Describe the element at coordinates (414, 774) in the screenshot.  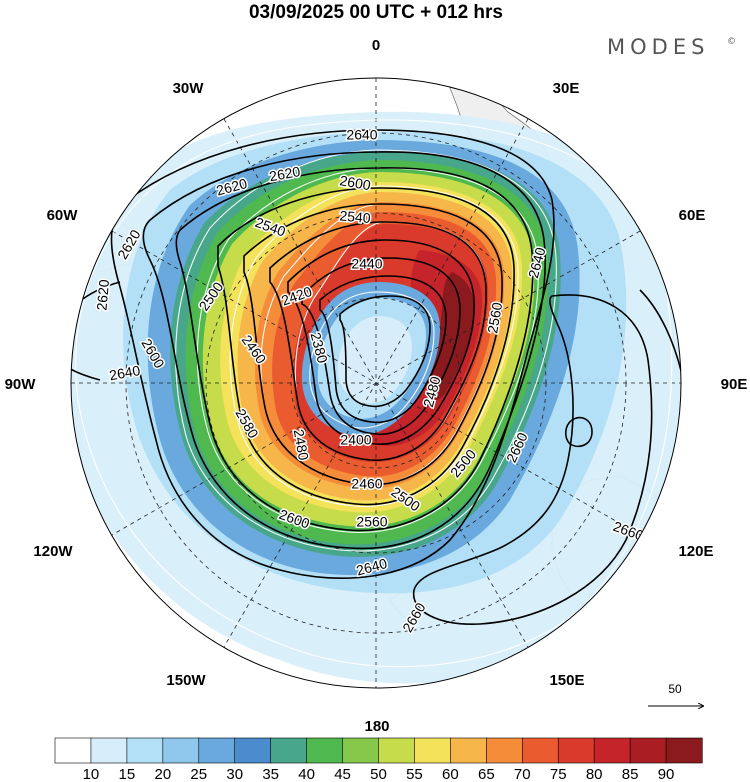
I see `colorbar-tick-label: 55` at that location.